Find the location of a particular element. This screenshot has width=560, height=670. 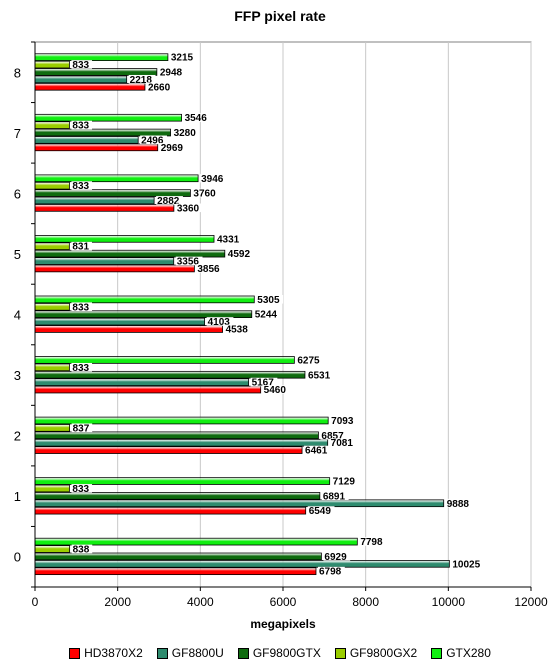

data-label: 6275 is located at coordinates (308, 360).